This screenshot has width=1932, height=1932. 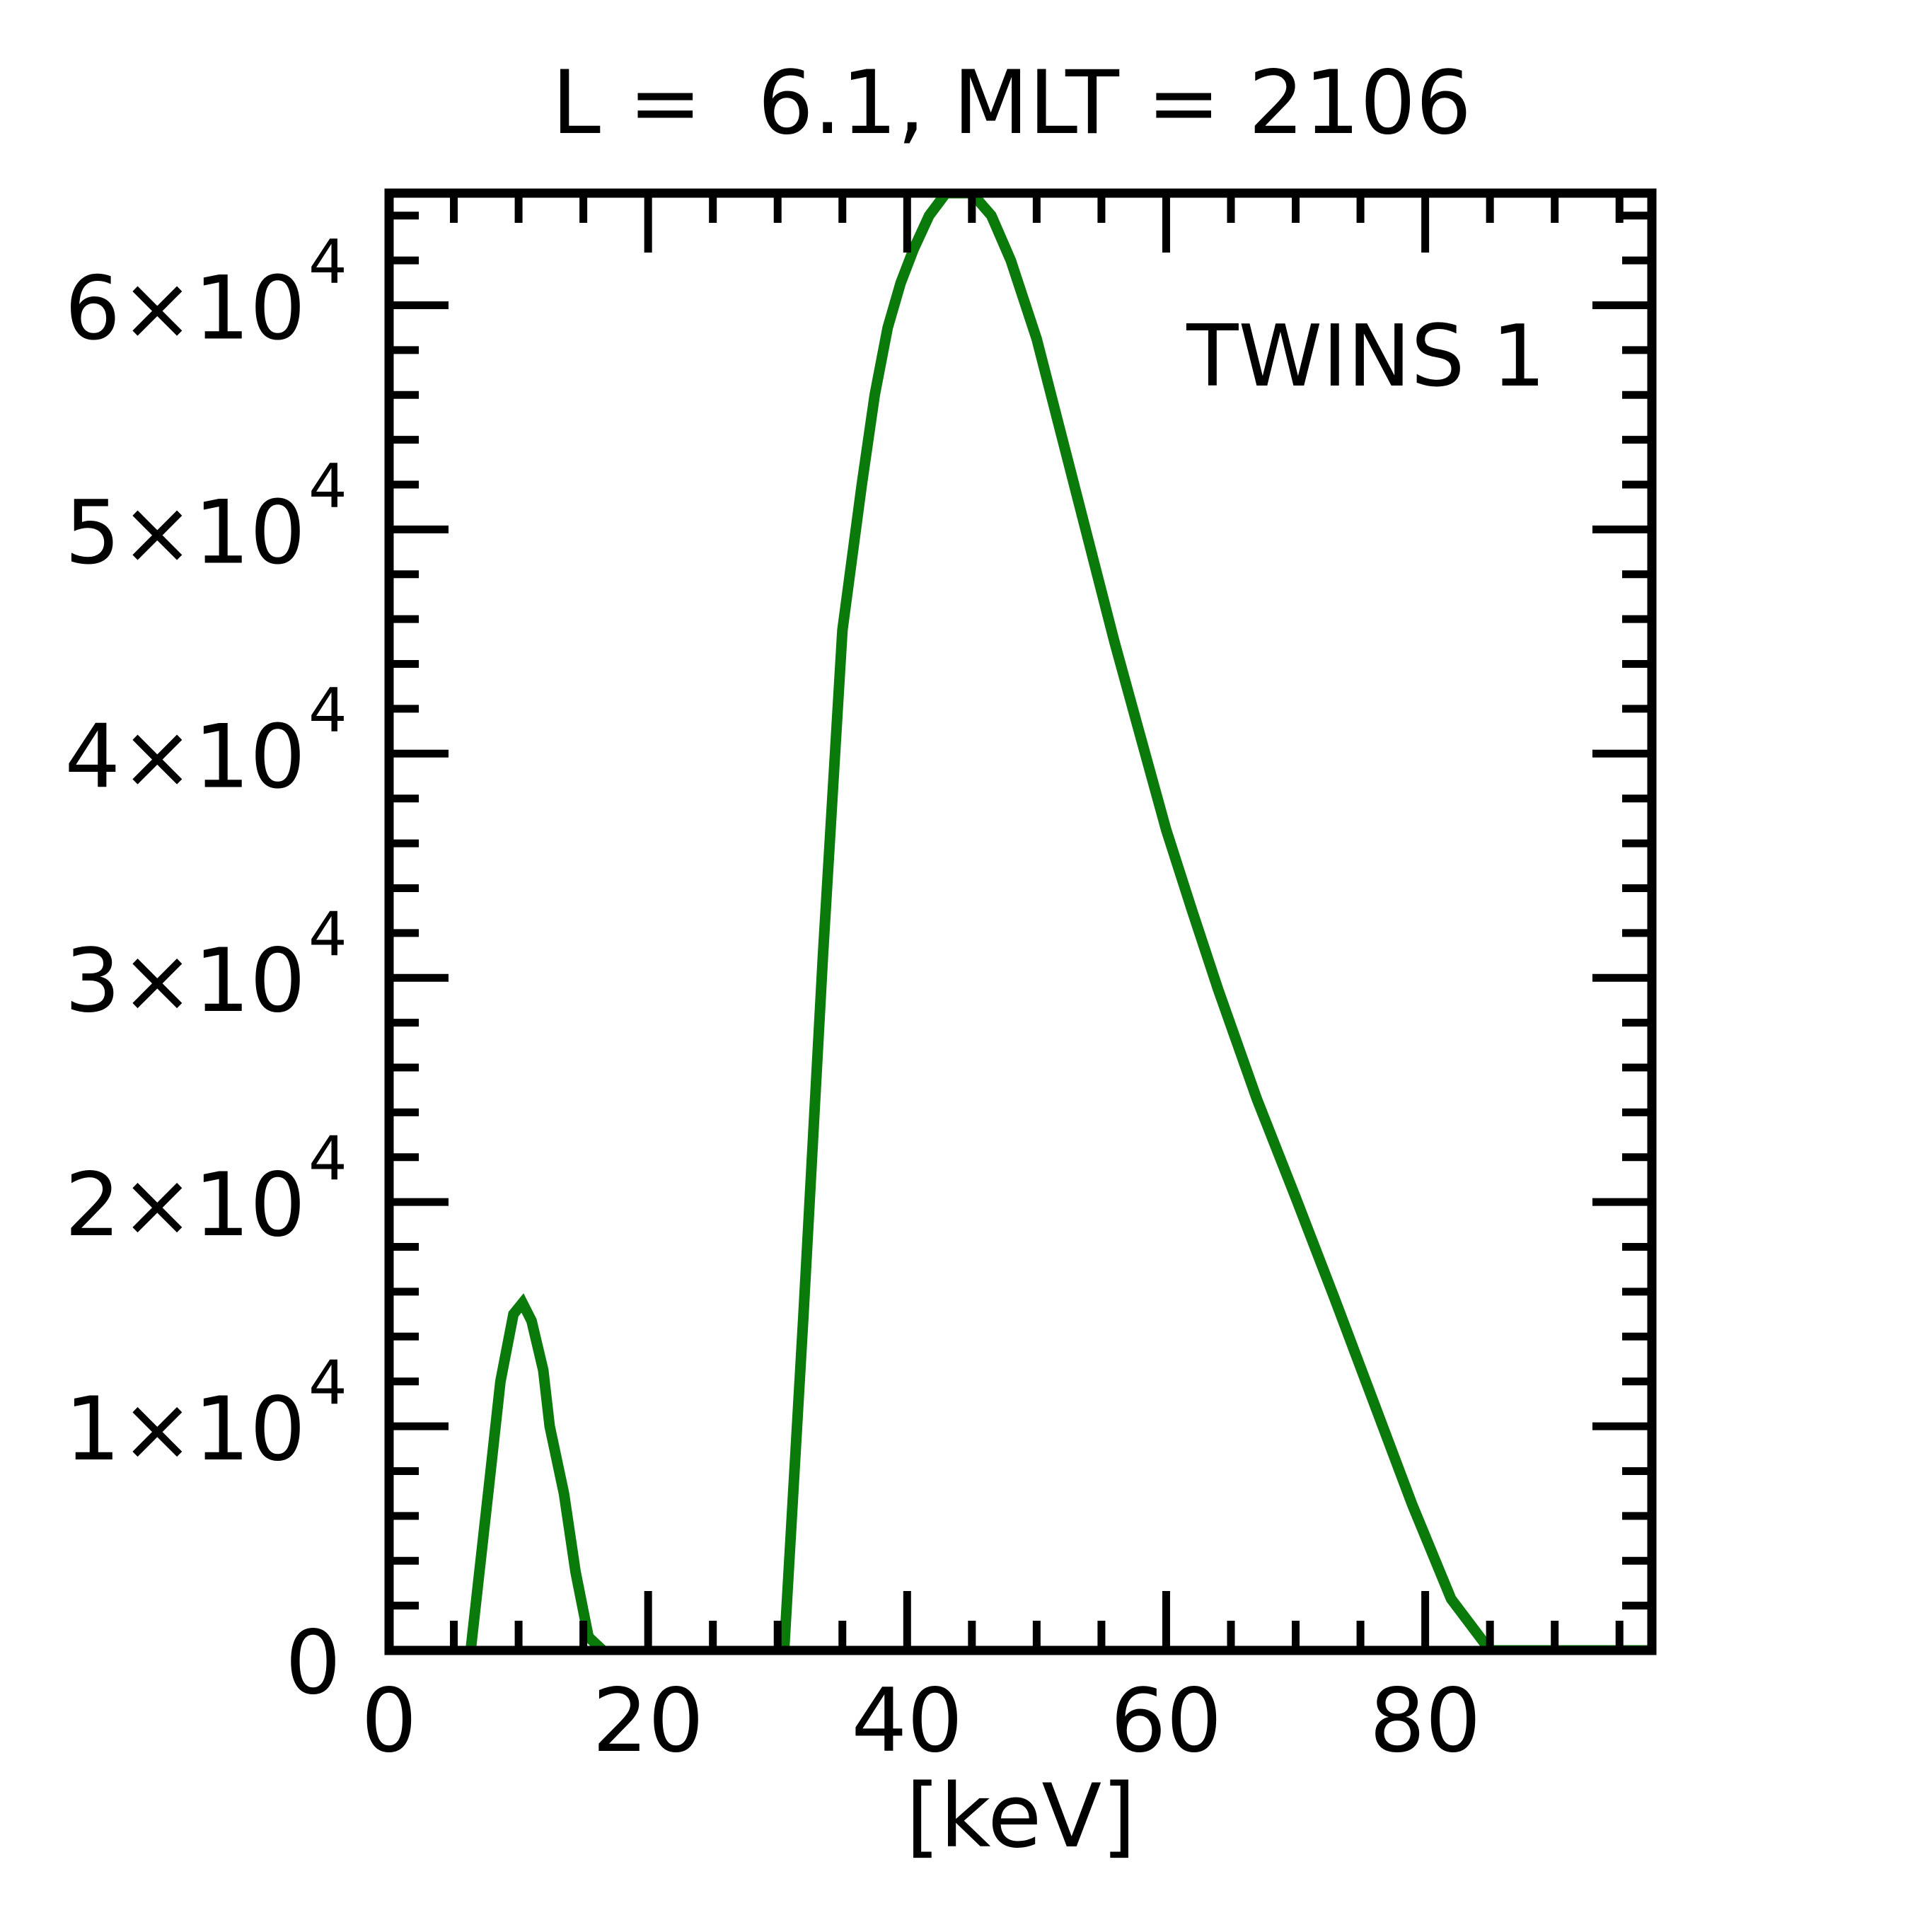 What do you see at coordinates (1011, 103) in the screenshot?
I see `chart-title: L = 6.1, MLT = 2106` at bounding box center [1011, 103].